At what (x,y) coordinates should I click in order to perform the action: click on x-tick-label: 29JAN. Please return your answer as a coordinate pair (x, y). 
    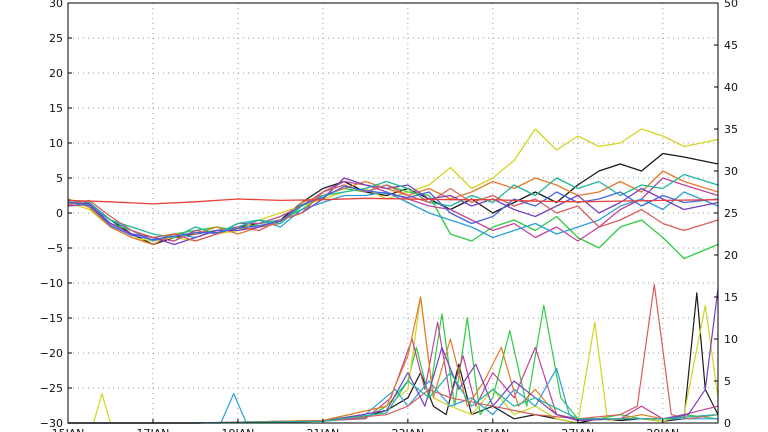
    Looking at the image, I should click on (662, 429).